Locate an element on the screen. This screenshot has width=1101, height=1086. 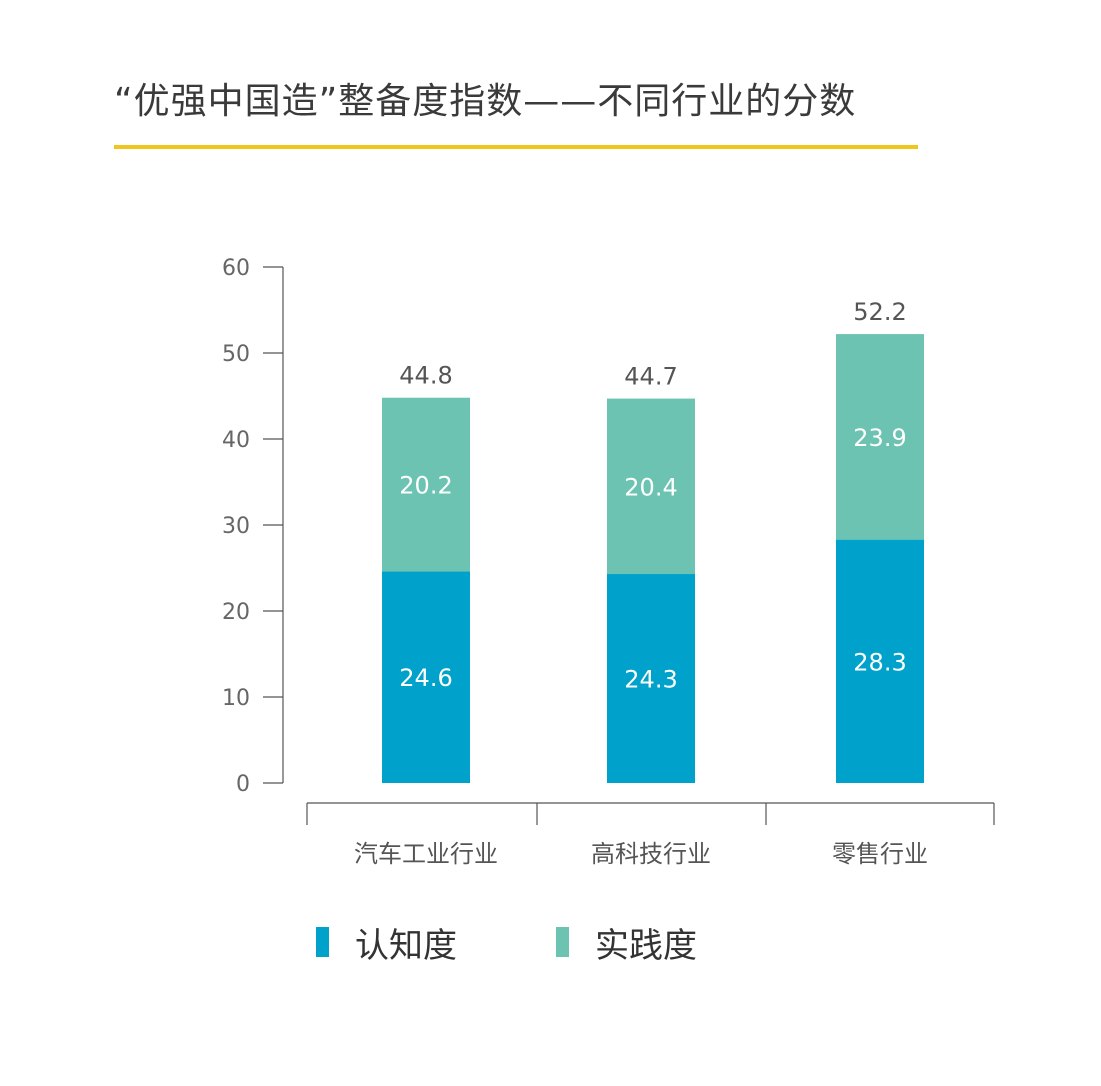
total-label: 44.7 is located at coordinates (650, 377).